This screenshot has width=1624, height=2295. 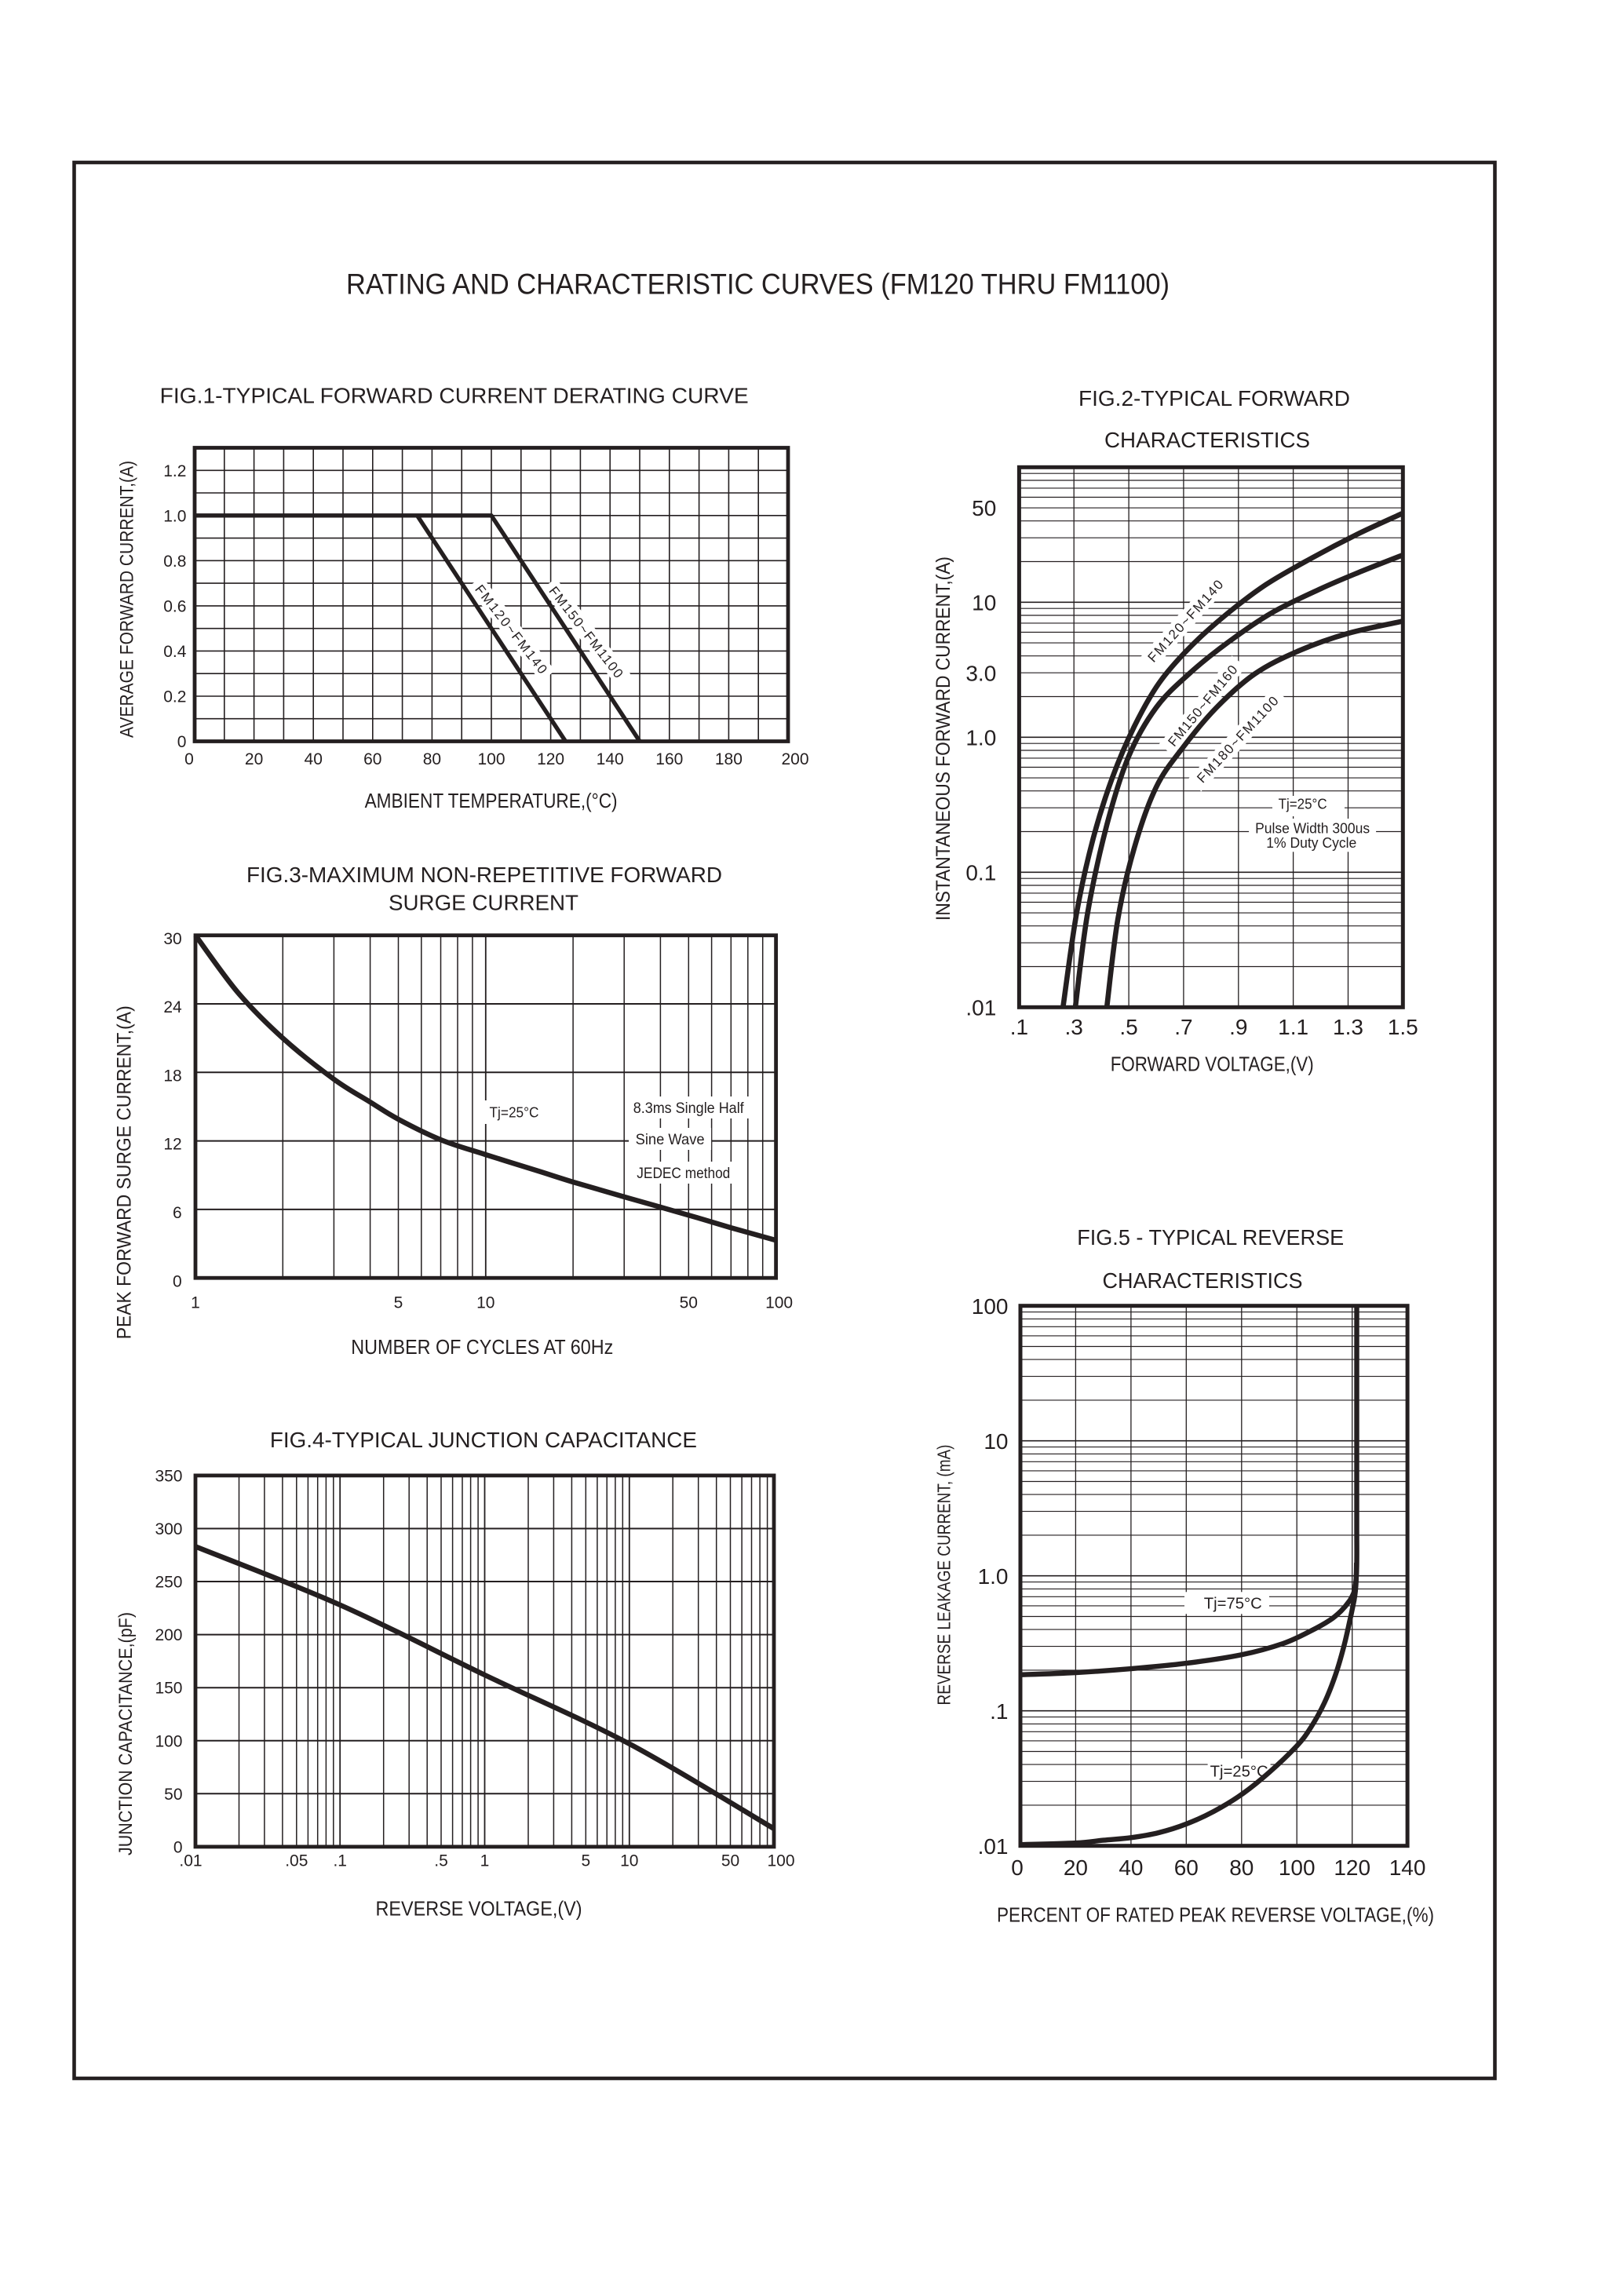 What do you see at coordinates (1233, 1604) in the screenshot?
I see `svg-text: Tj=75°C` at bounding box center [1233, 1604].